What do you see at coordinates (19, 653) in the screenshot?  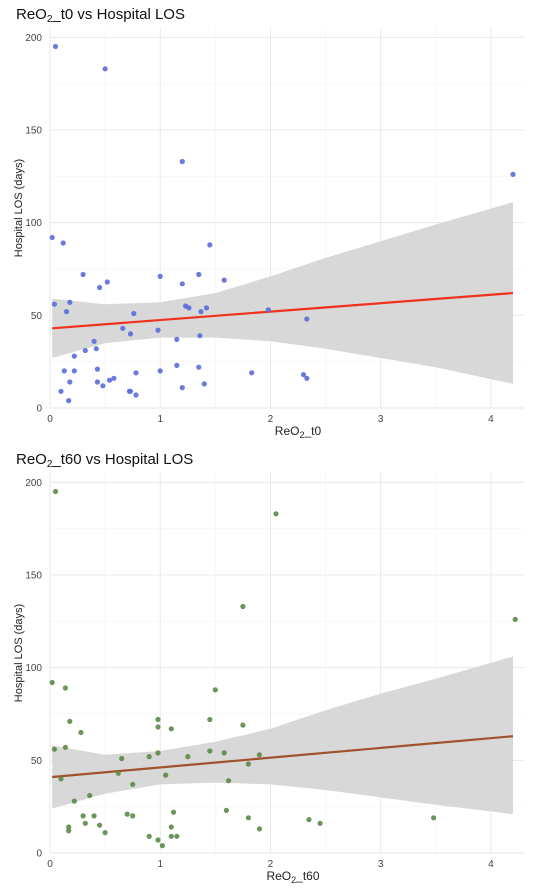 I see `y-axis-label-t60: Hospital LOS (days)` at bounding box center [19, 653].